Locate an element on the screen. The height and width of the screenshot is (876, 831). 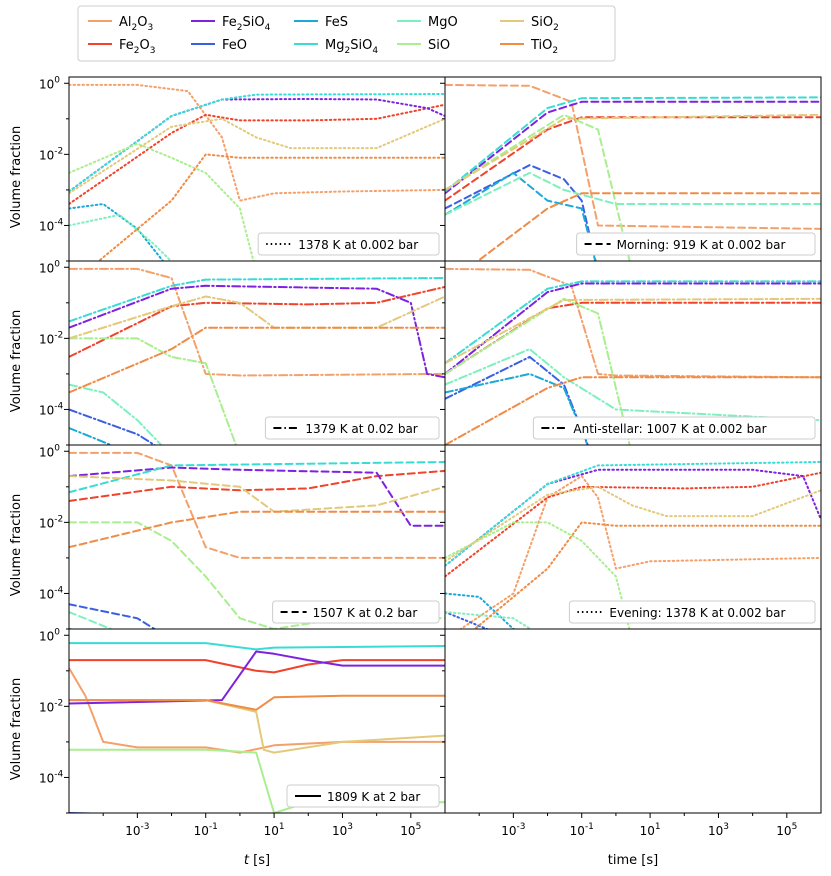
series-p1-mg2sio4 is located at coordinates (257, 143).